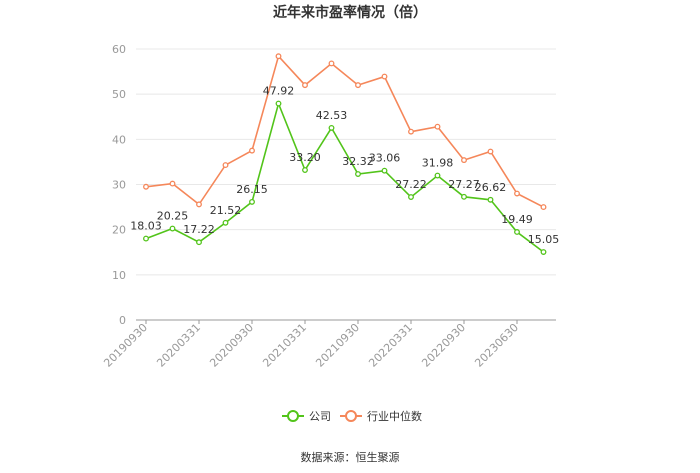  What do you see at coordinates (119, 94) in the screenshot?
I see `y-tick-label: 50` at bounding box center [119, 94].